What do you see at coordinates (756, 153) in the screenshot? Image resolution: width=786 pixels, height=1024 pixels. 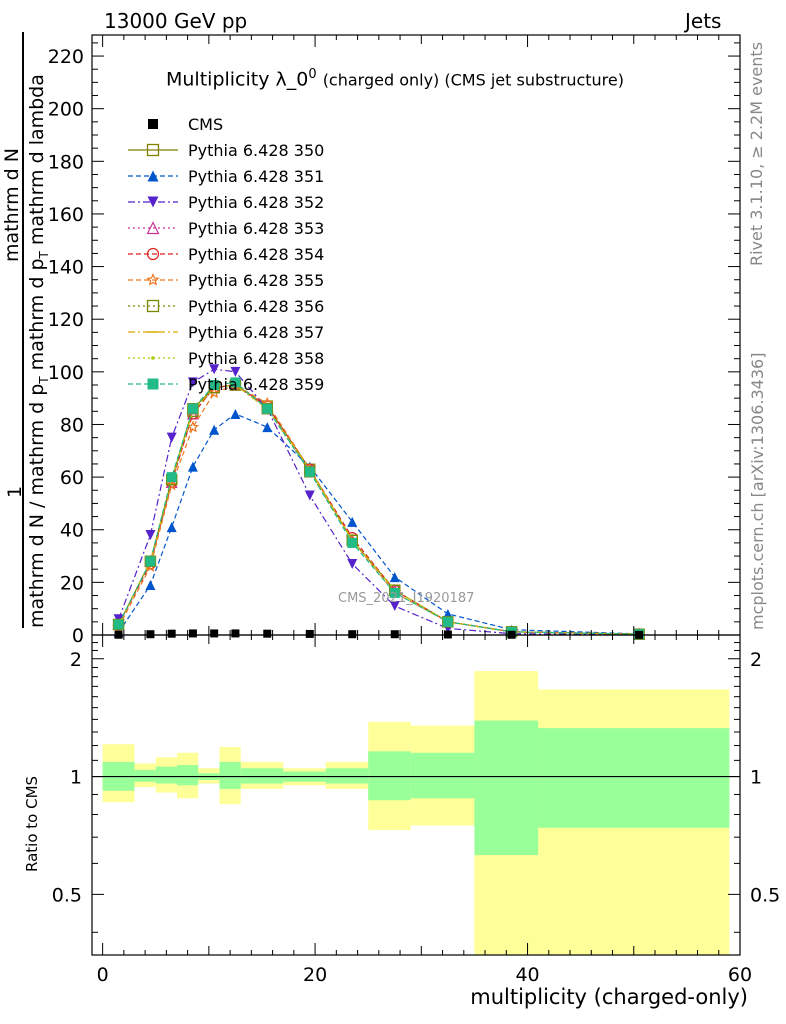 I see `rivet-version-label: Rivet 3.1.10, ≥ 2.2M events` at bounding box center [756, 153].